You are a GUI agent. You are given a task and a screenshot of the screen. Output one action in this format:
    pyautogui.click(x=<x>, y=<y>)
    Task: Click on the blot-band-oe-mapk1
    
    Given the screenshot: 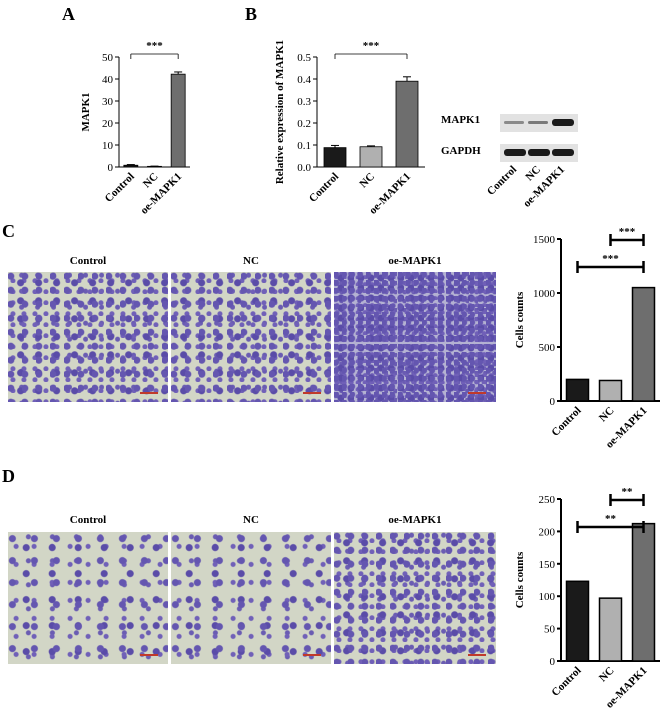 What is the action you would take?
    pyautogui.click(x=563, y=122)
    